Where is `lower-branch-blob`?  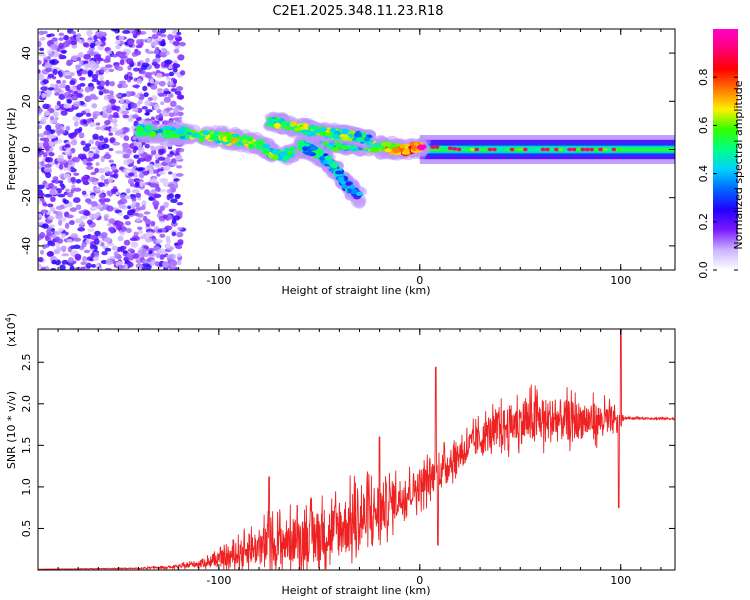 lower-branch-blob is located at coordinates (348, 183).